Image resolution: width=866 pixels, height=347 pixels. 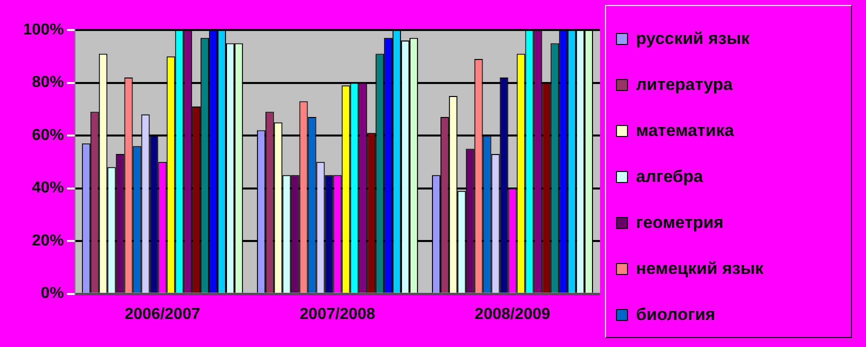 What do you see at coordinates (693, 39) in the screenshot?
I see `legend-label: русский язык` at bounding box center [693, 39].